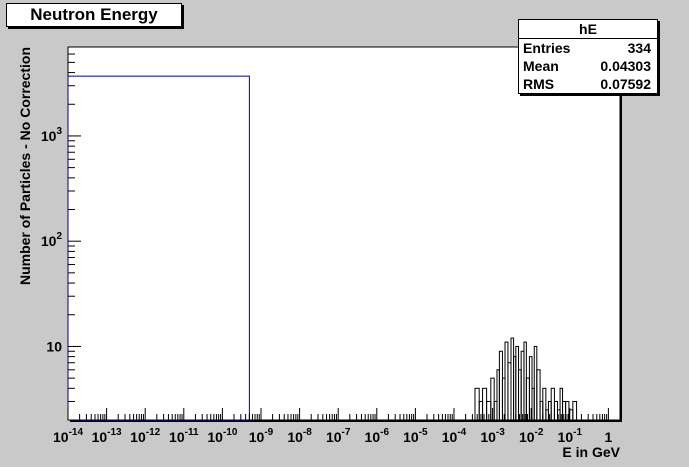 The image size is (689, 467). What do you see at coordinates (591, 452) in the screenshot?
I see `x-axis-label: E in GeV` at bounding box center [591, 452].